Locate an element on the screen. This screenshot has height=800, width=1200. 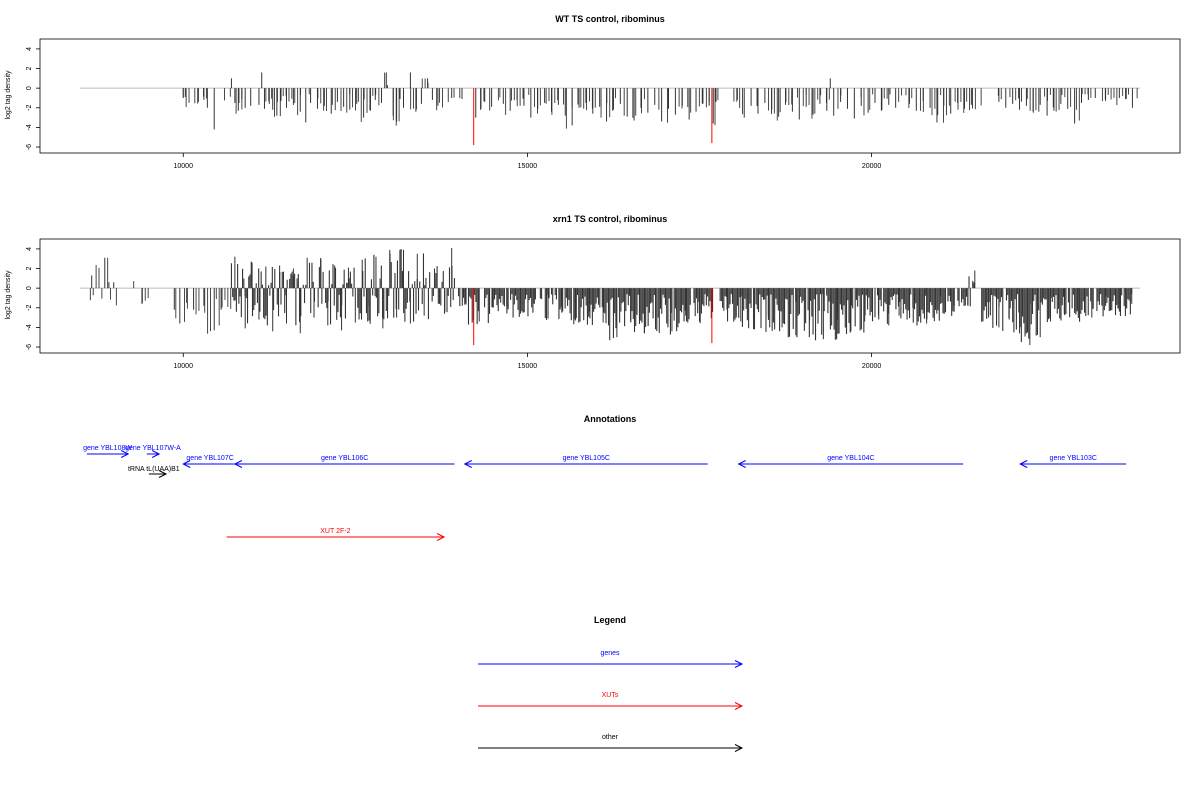
wt-axes: 4 2 0 -2 -4 -6 10000 15000 20000 is located at coordinates (453, 108).